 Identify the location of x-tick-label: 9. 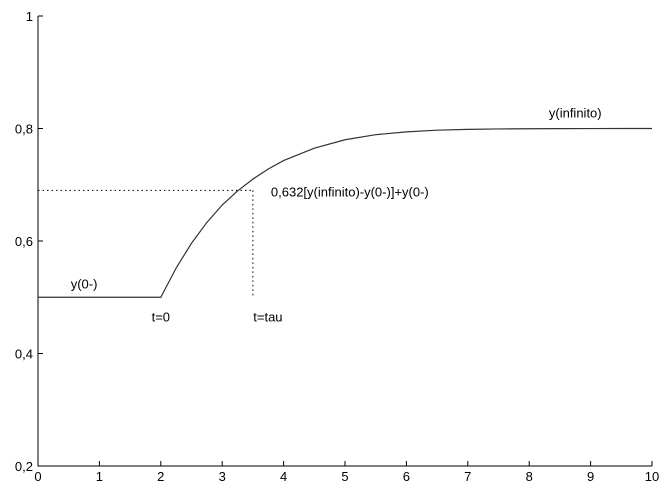
(590, 476).